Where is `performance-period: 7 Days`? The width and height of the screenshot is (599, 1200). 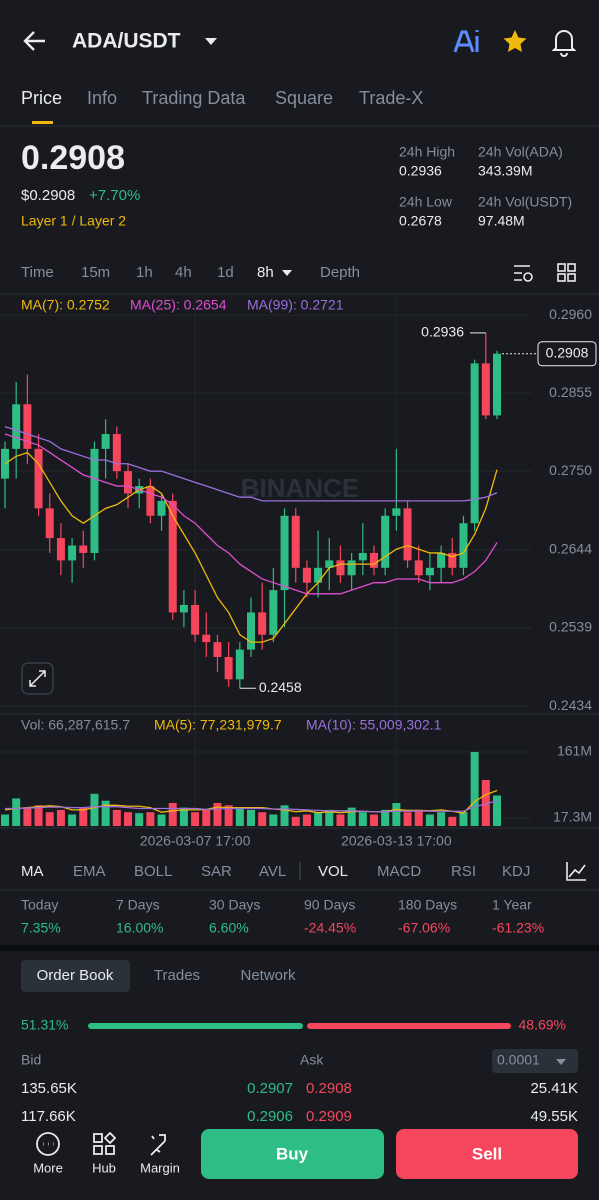
performance-period: 7 Days is located at coordinates (138, 905).